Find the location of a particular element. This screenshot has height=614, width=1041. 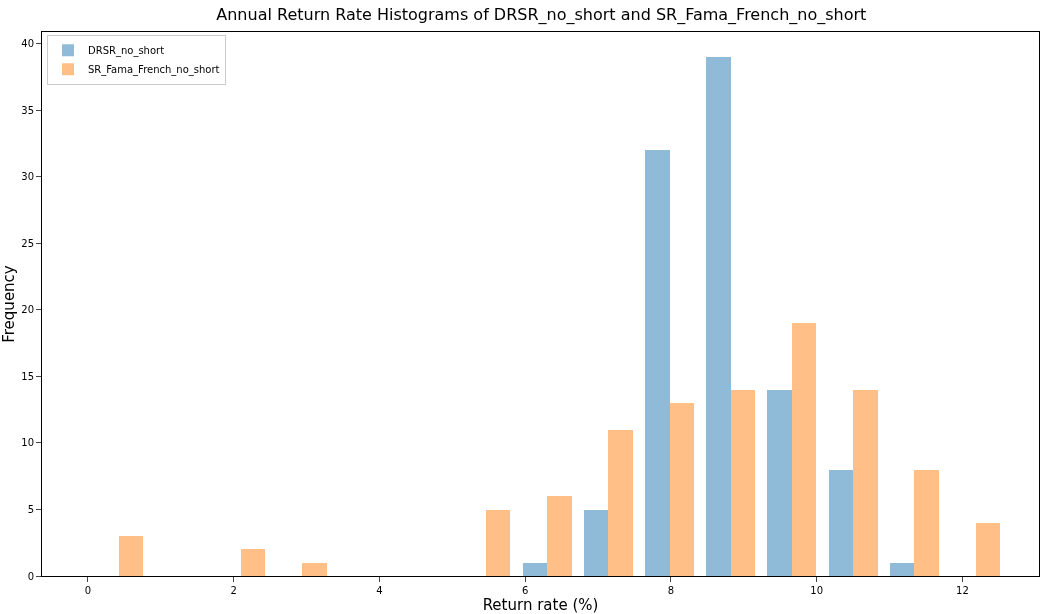

legend-label: DRSR_no_short is located at coordinates (126, 51).